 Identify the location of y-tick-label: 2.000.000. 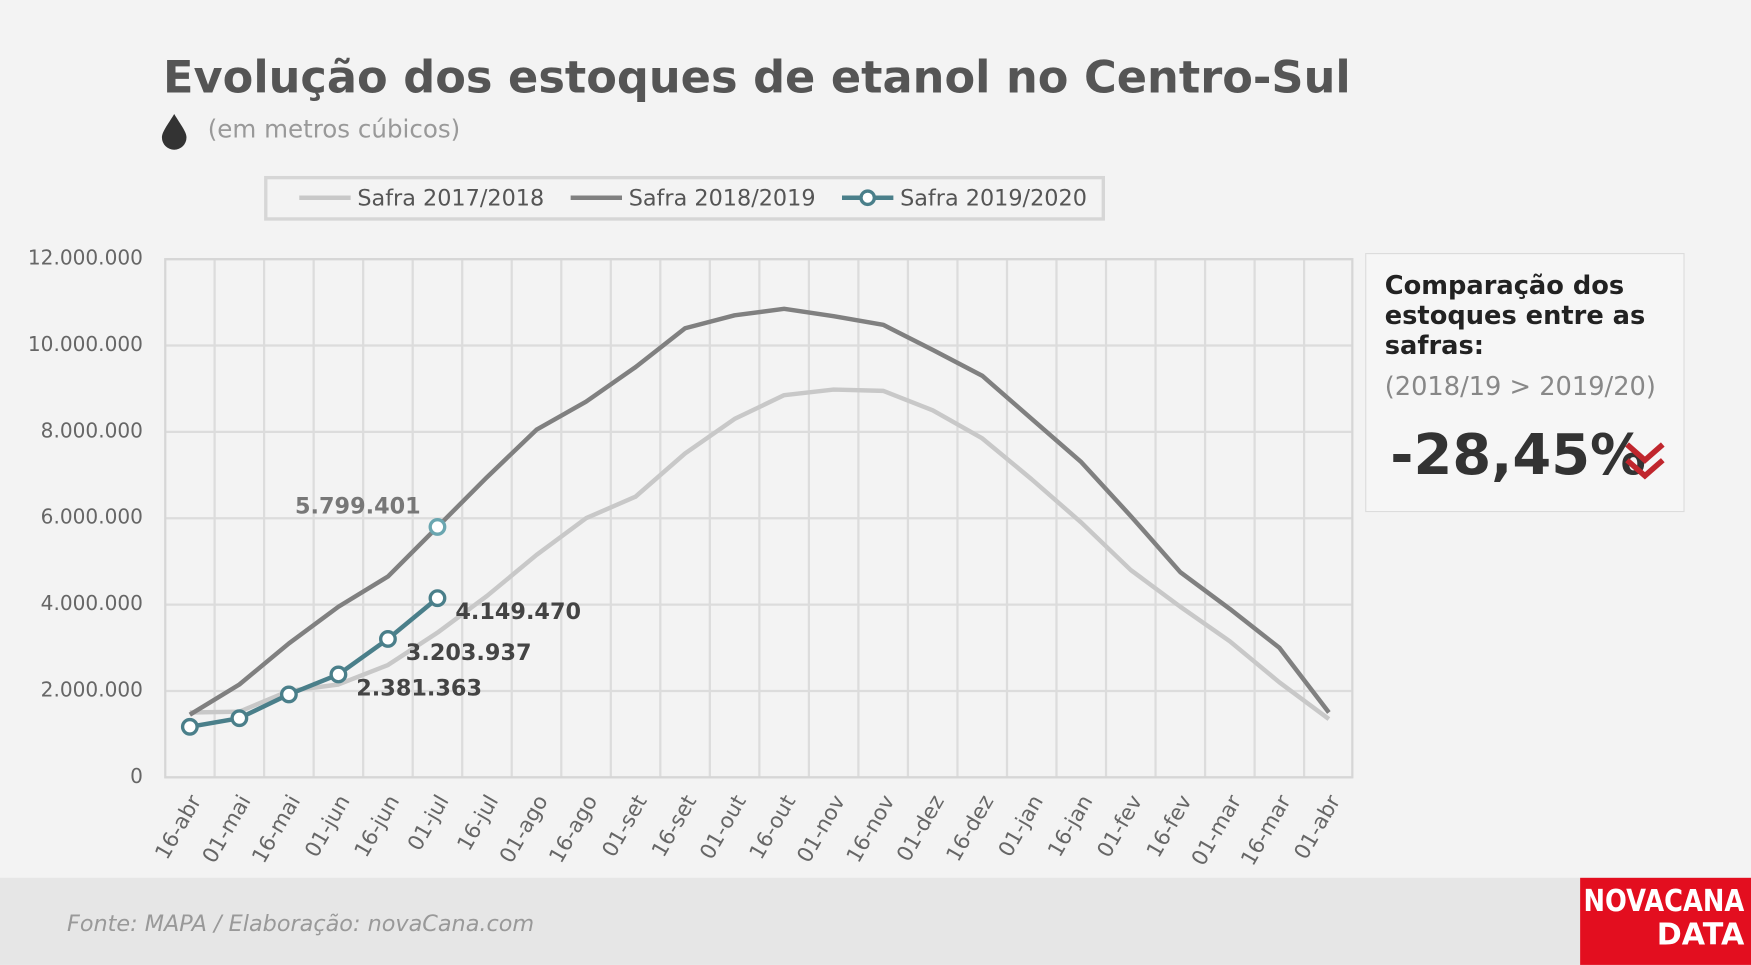
(92, 689).